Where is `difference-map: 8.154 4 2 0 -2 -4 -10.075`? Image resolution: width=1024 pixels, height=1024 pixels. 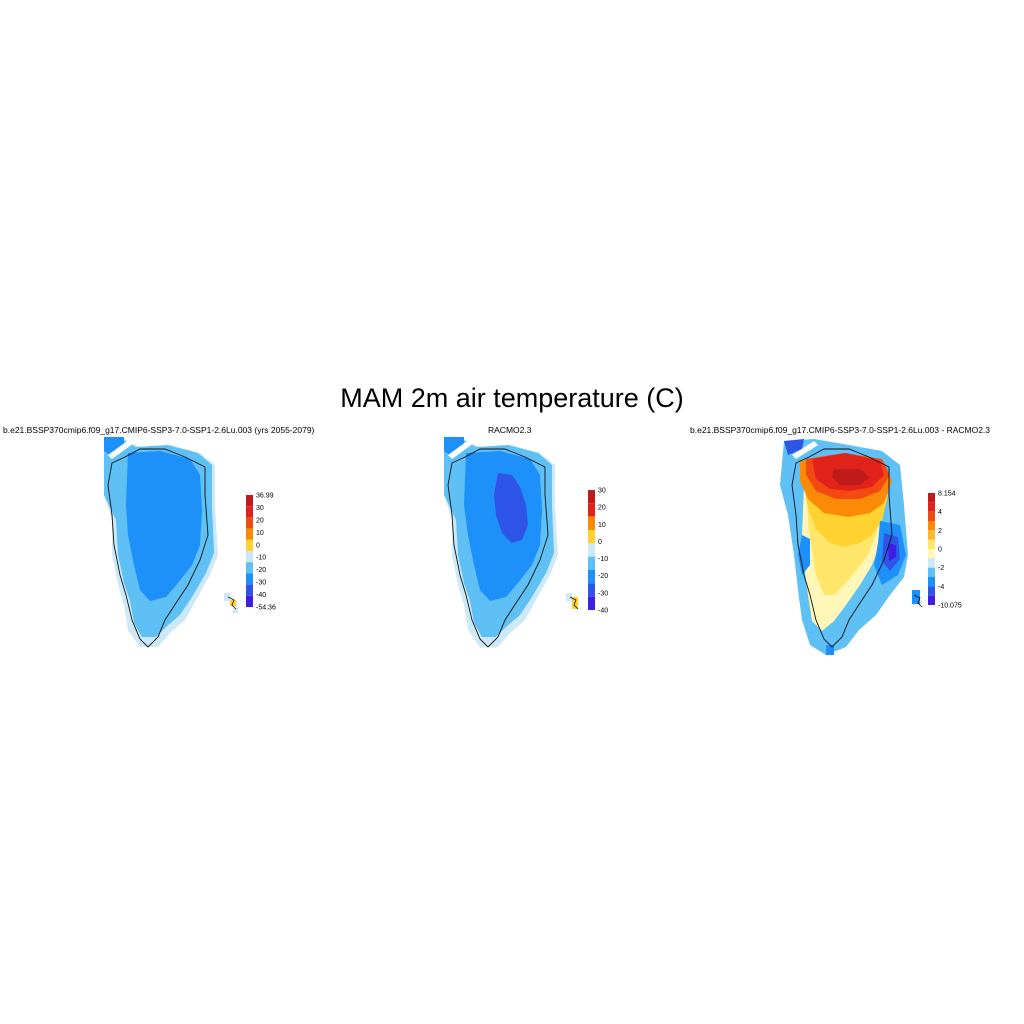
difference-map: 8.154 4 2 0 -2 -4 -10.075 is located at coordinates (871, 547).